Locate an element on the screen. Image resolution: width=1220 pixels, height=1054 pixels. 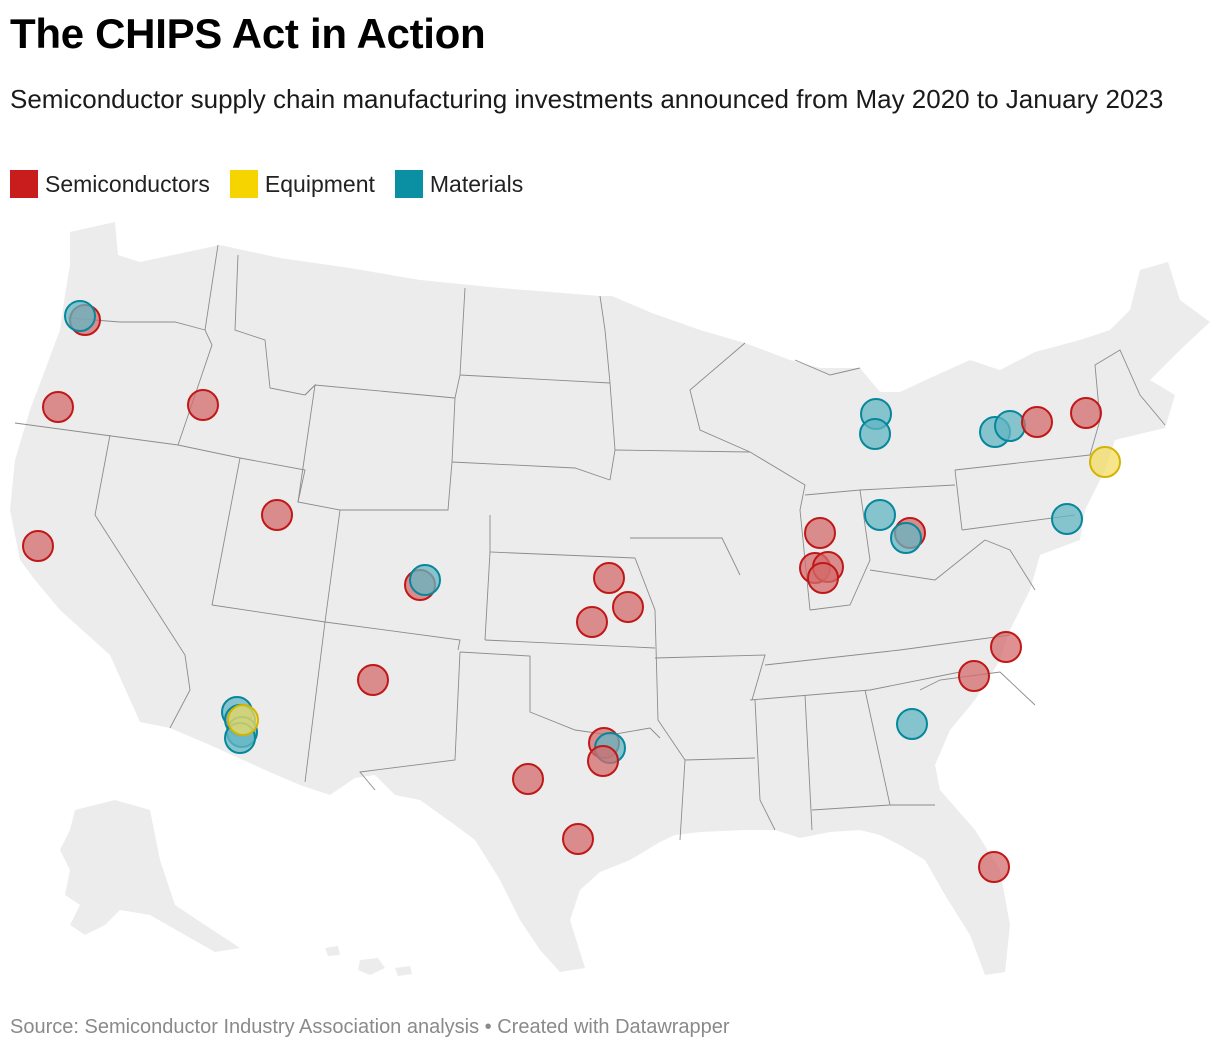
border-sd-ne is located at coordinates (531, 471).